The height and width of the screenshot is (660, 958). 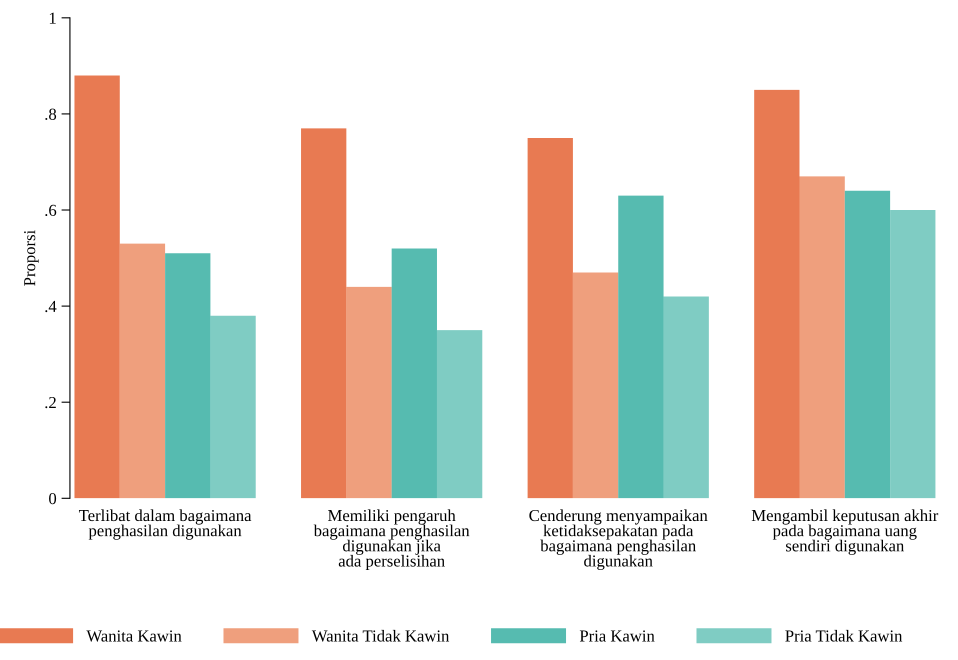 I want to click on x-tick-label: Cenderung menyampaikan ketidaksepakatan pada bagaimana penghasilan digunakan, so click(x=618, y=539).